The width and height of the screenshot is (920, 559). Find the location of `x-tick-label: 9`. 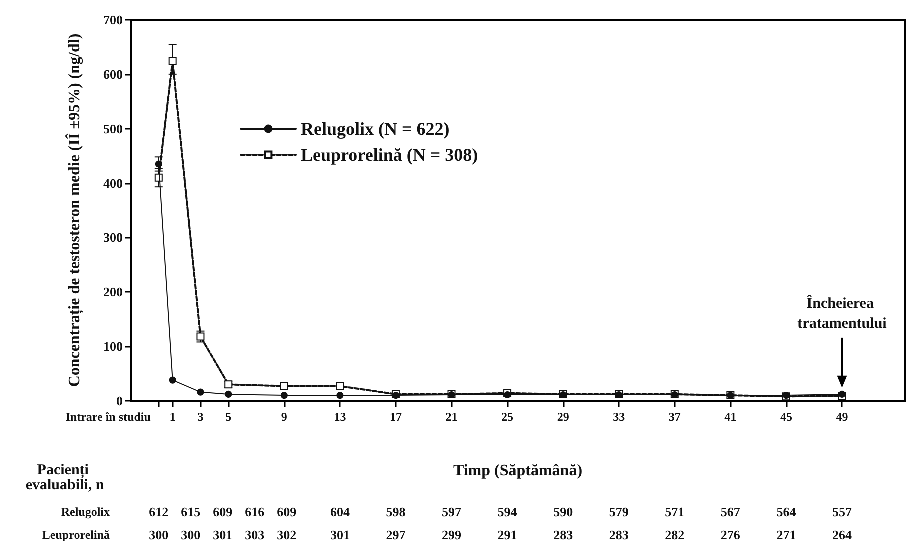

x-tick-label: 9 is located at coordinates (284, 417).